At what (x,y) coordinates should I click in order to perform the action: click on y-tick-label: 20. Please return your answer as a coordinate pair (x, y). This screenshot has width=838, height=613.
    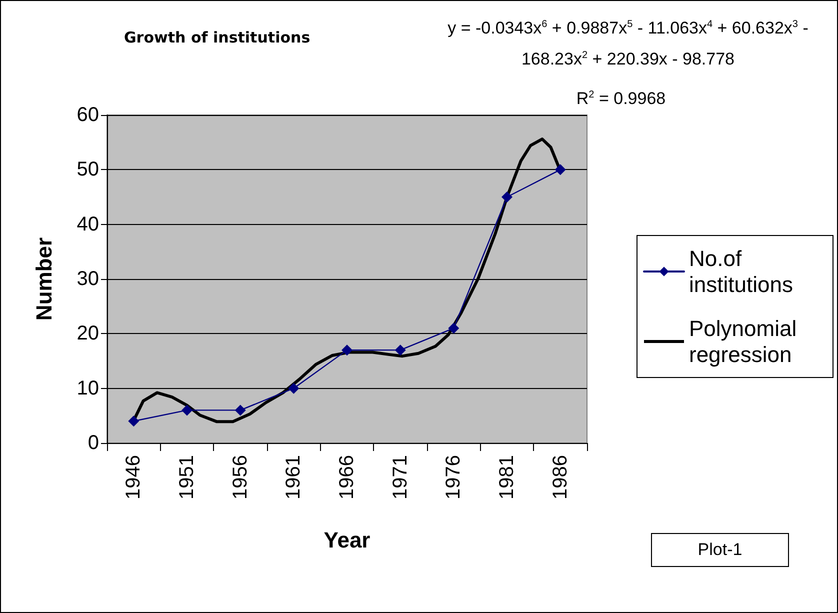
    Looking at the image, I should click on (87, 333).